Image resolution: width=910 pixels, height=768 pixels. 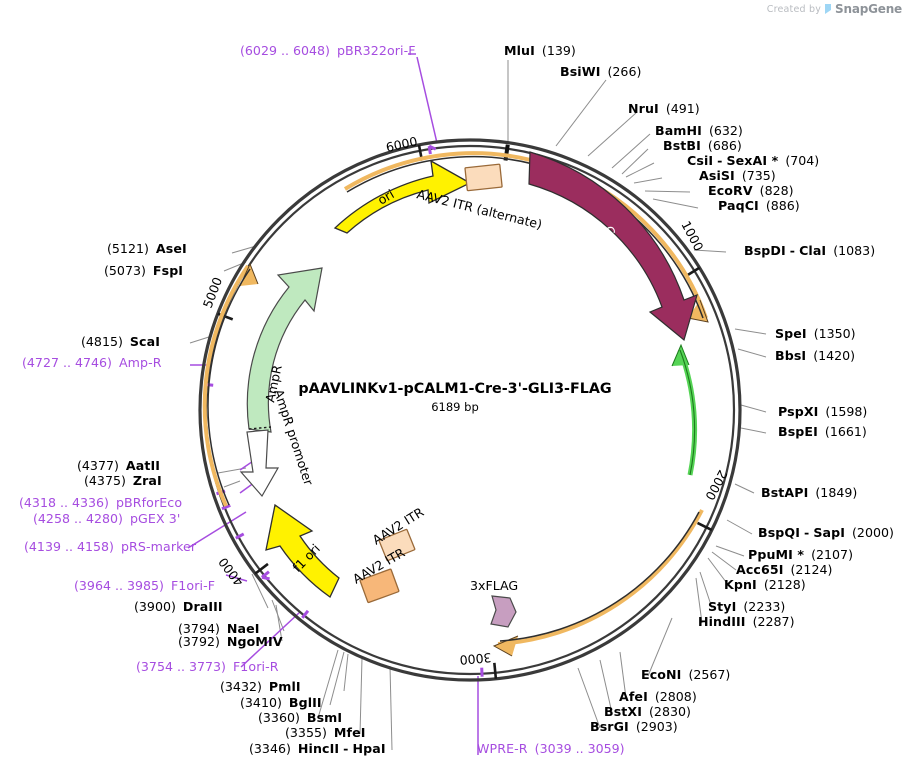 I want to click on feature-aav2-itr-upper, so click(x=397, y=545).